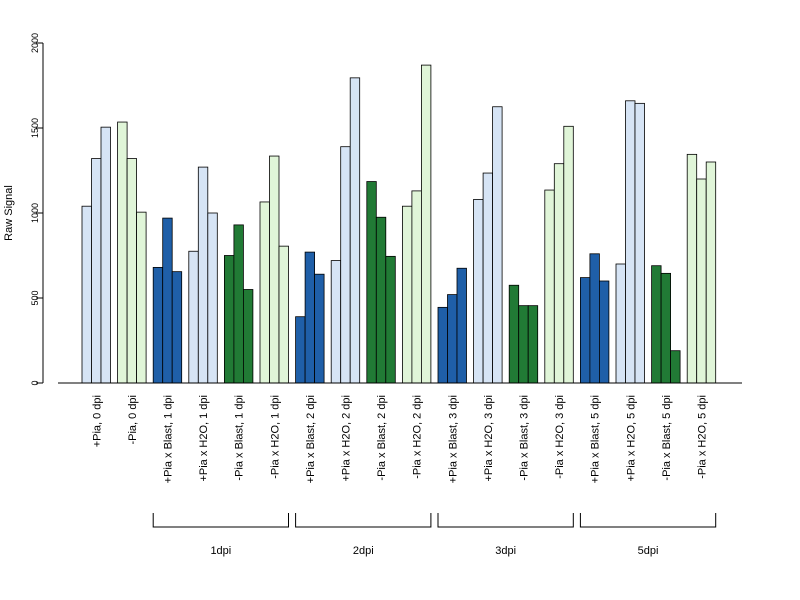 The width and height of the screenshot is (800, 600). What do you see at coordinates (35, 382) in the screenshot?
I see `y-tick-label: 0` at bounding box center [35, 382].